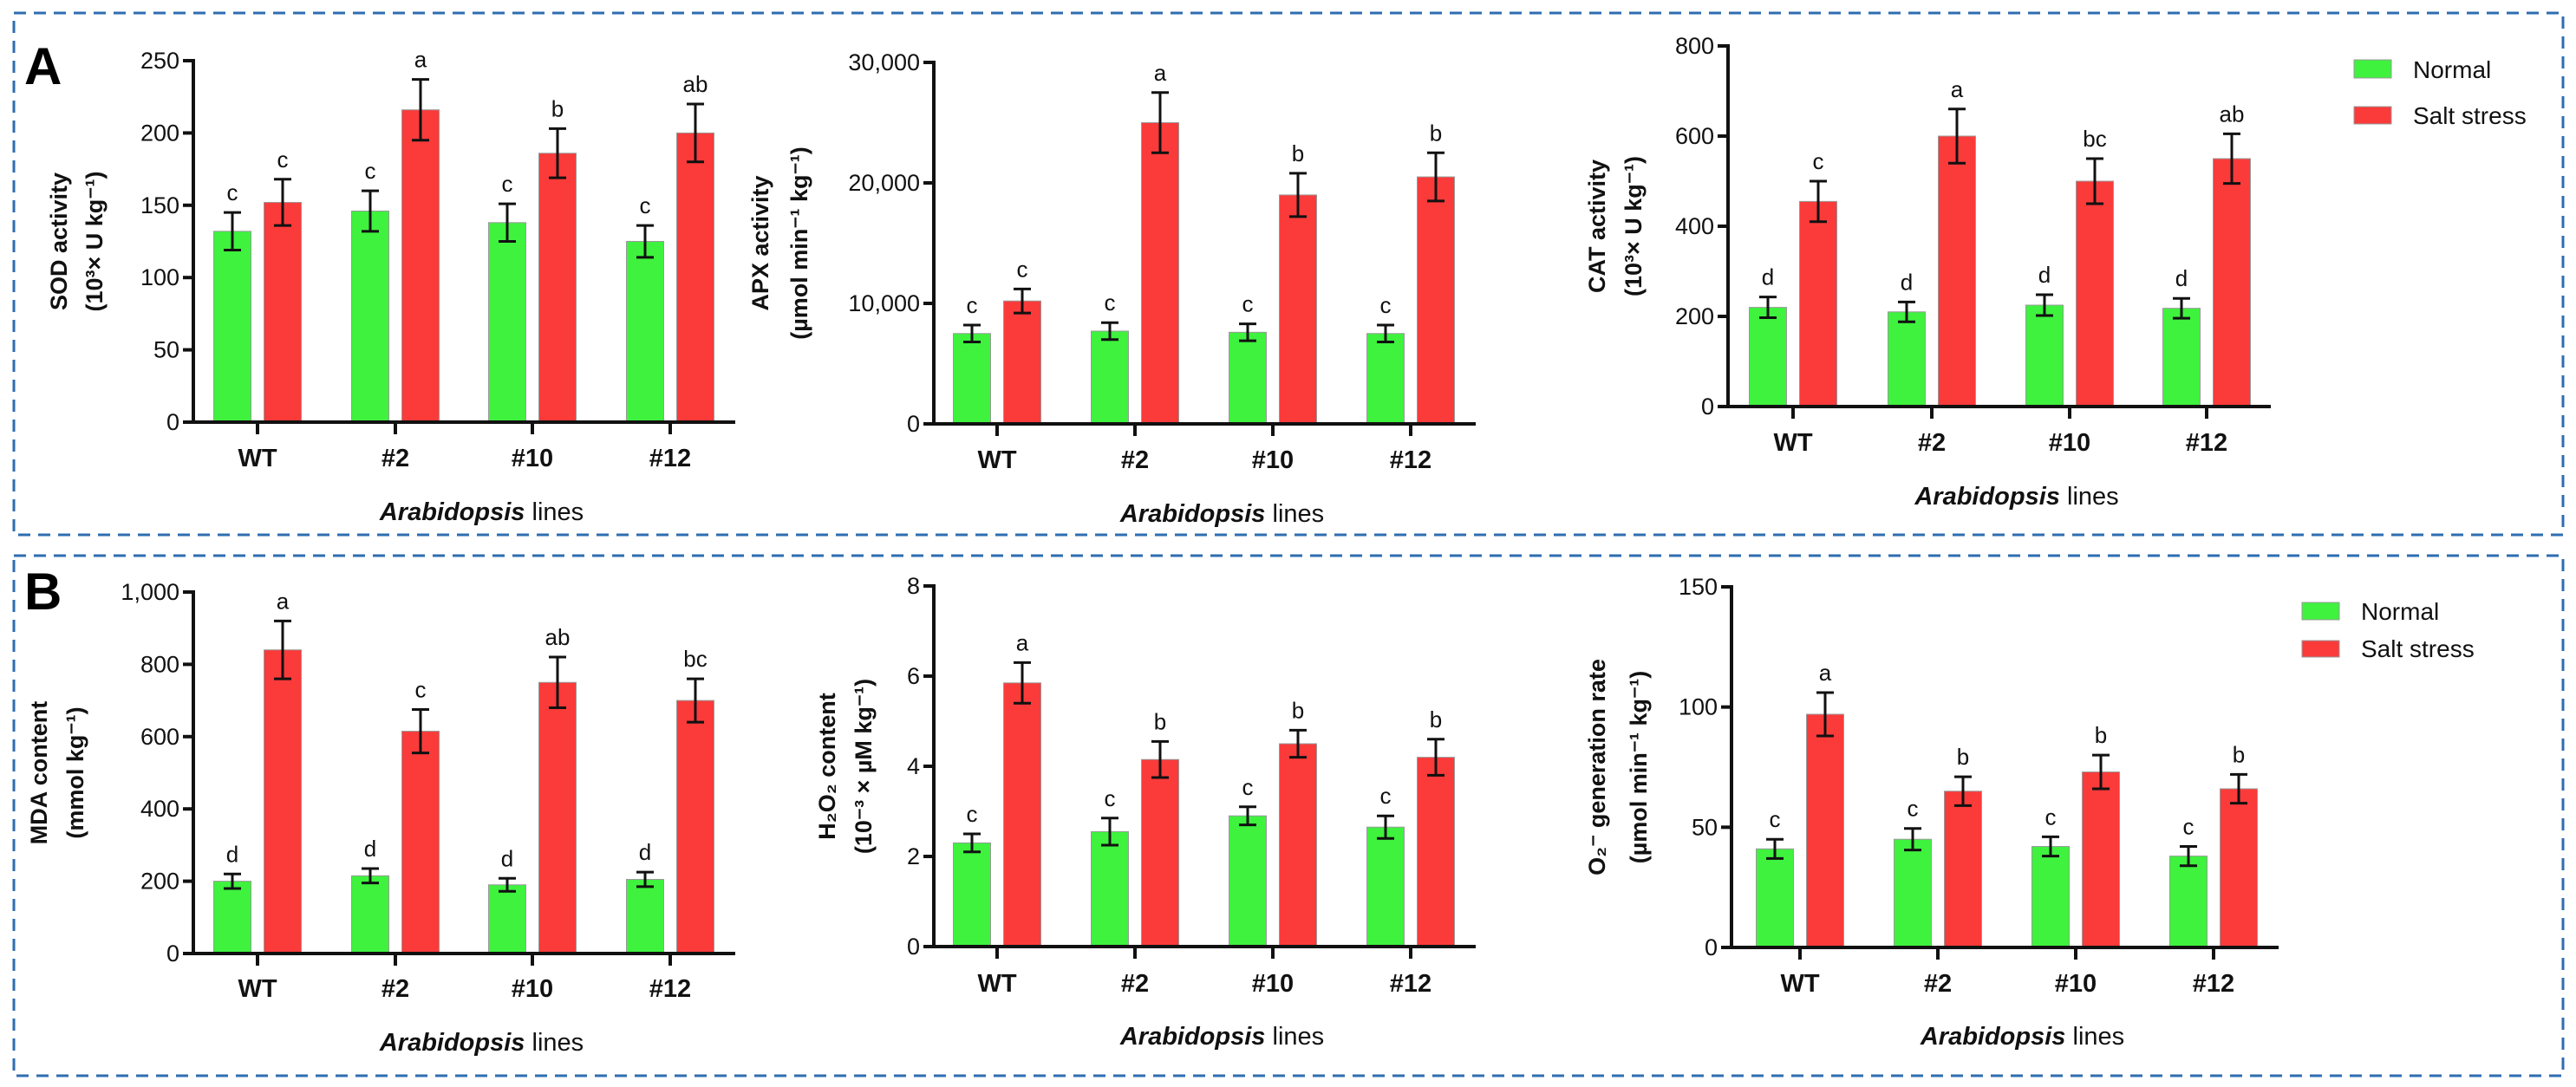  I want to click on y-axis-unit: (10³× U kg⁻¹), so click(95, 241).